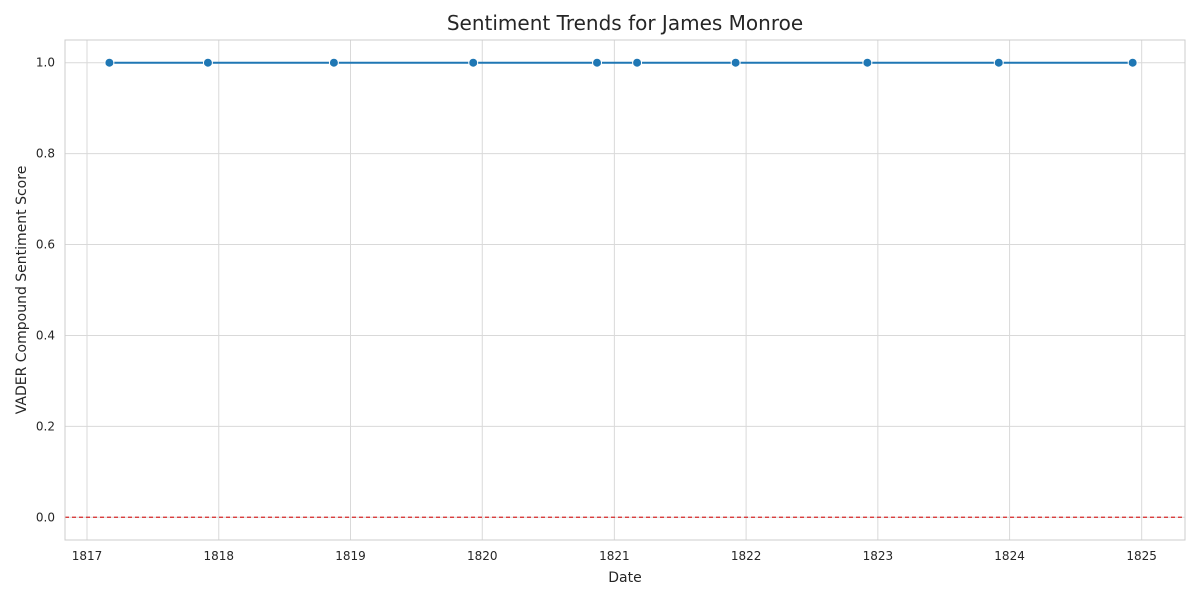  Describe the element at coordinates (45, 426) in the screenshot. I see `y-tick-label: 0.2` at that location.